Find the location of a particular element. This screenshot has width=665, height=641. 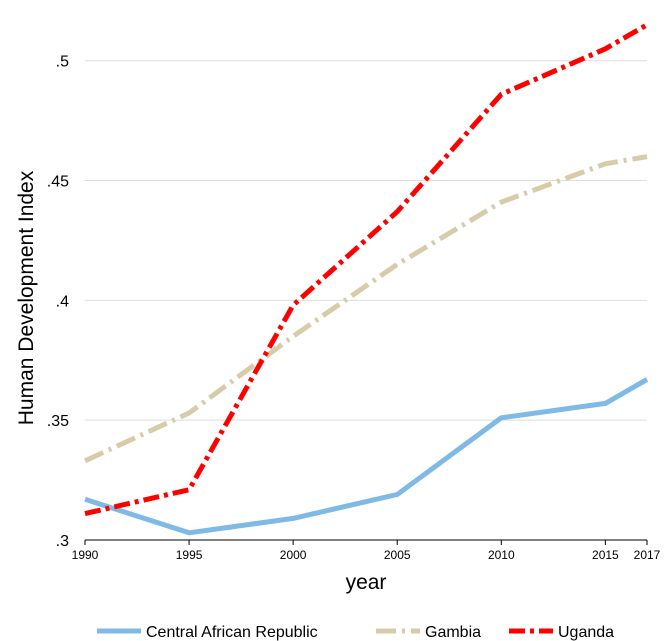

x-tick-label: 2000 is located at coordinates (293, 555).